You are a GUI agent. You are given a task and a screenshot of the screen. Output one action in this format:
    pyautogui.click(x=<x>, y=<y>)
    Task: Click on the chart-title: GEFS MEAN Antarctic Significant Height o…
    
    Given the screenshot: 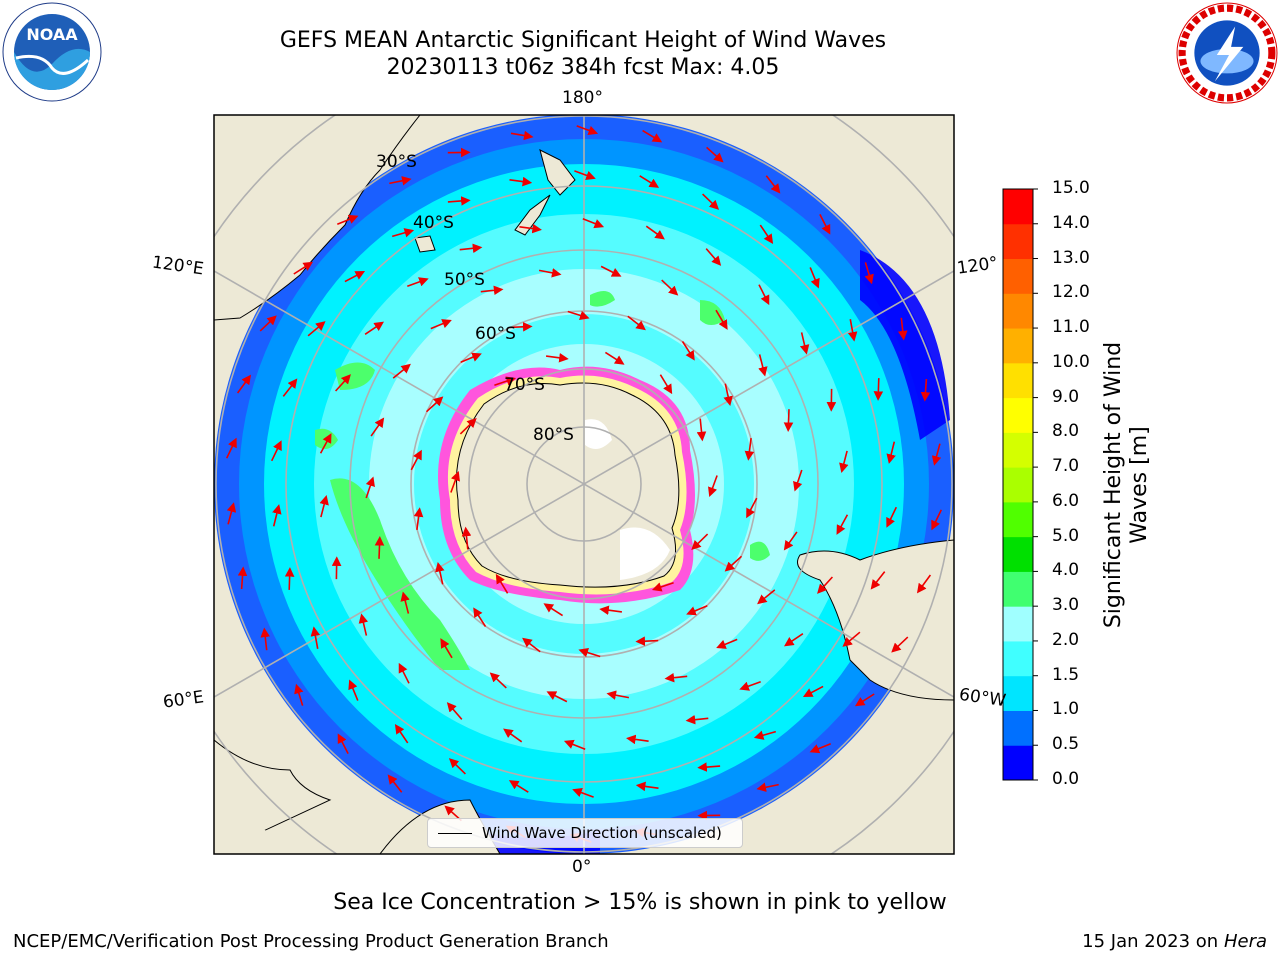 What is the action you would take?
    pyautogui.click(x=583, y=40)
    